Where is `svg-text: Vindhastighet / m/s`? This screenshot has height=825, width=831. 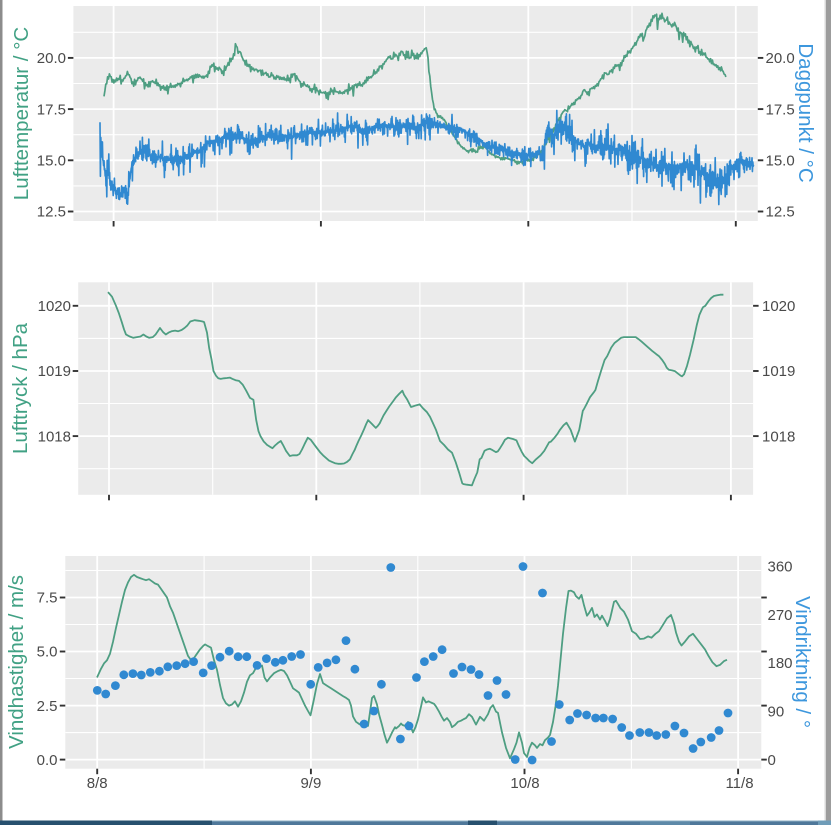
svg-text: Vindhastighet / m/s is located at coordinates (16, 662).